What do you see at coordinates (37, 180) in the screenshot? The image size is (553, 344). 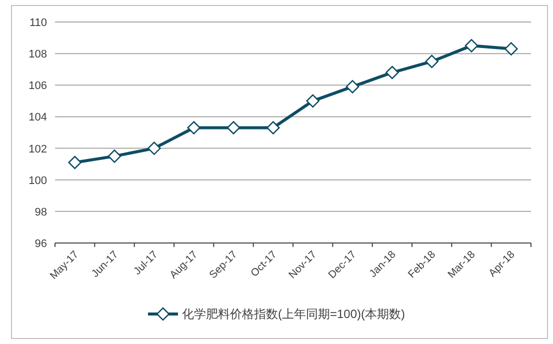 I see `y-tick-label: 100` at bounding box center [37, 180].